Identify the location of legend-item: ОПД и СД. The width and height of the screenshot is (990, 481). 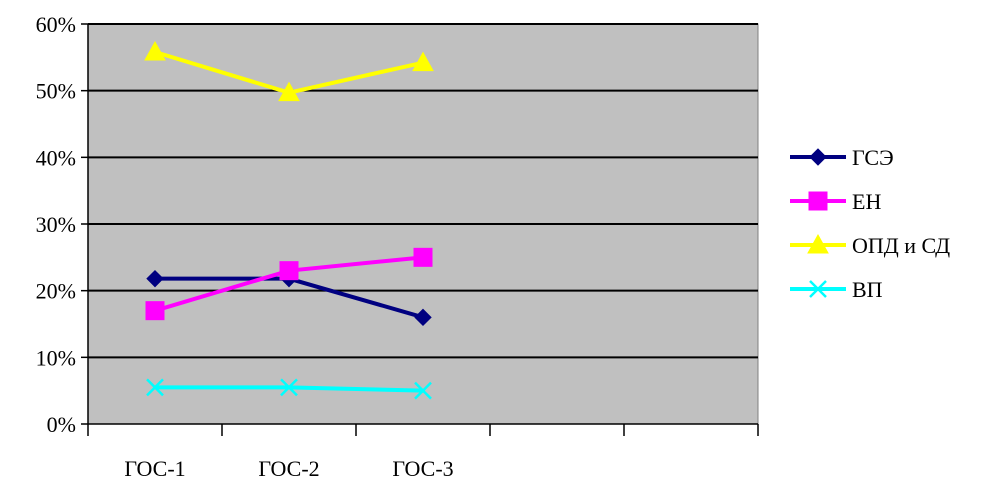
(870, 245).